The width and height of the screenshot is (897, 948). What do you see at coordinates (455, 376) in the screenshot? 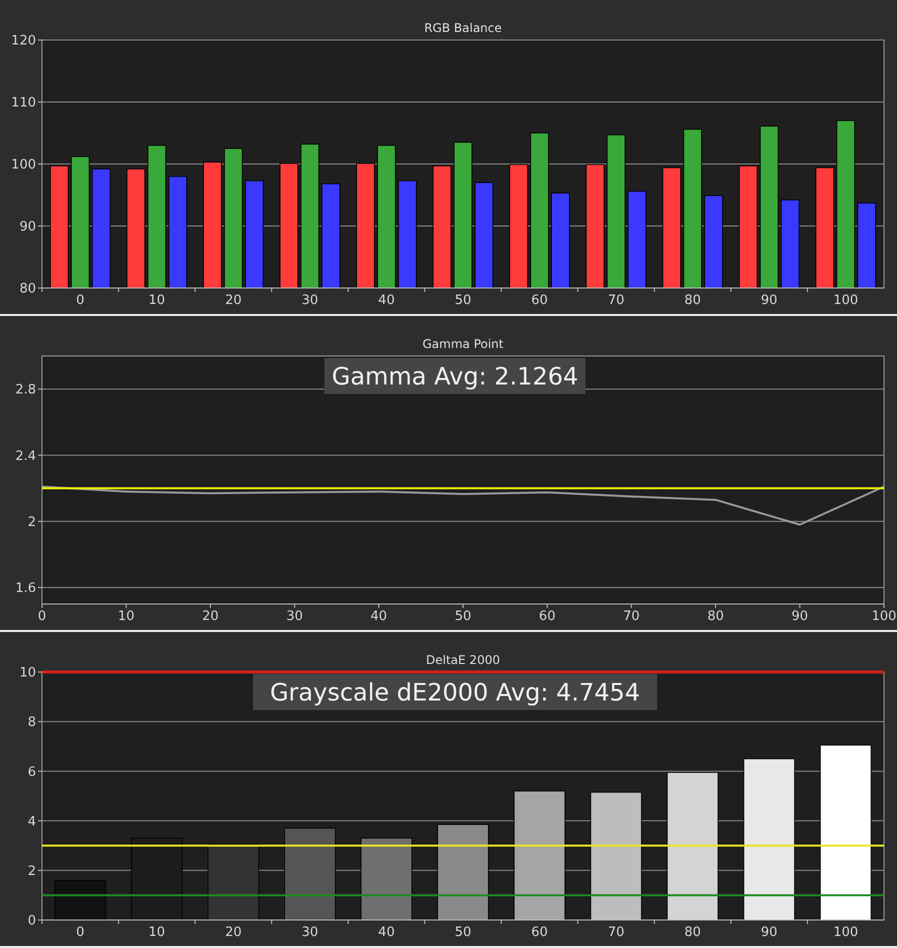
I see `annotation: Gamma Avg: 2.1264` at bounding box center [455, 376].